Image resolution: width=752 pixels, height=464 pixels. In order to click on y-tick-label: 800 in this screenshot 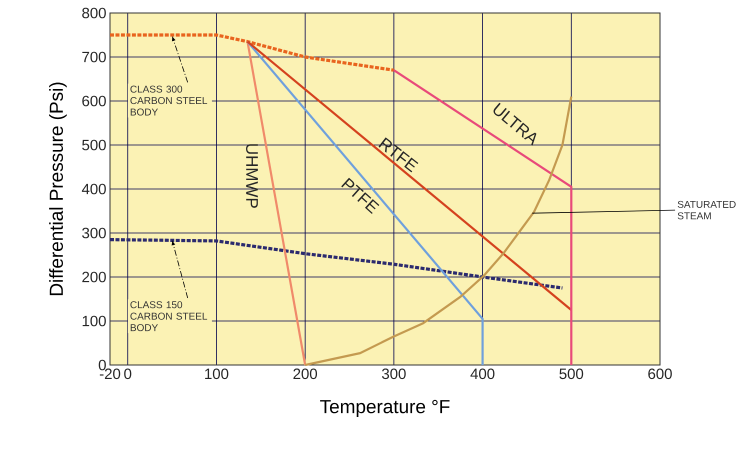, I will do `click(94, 13)`.